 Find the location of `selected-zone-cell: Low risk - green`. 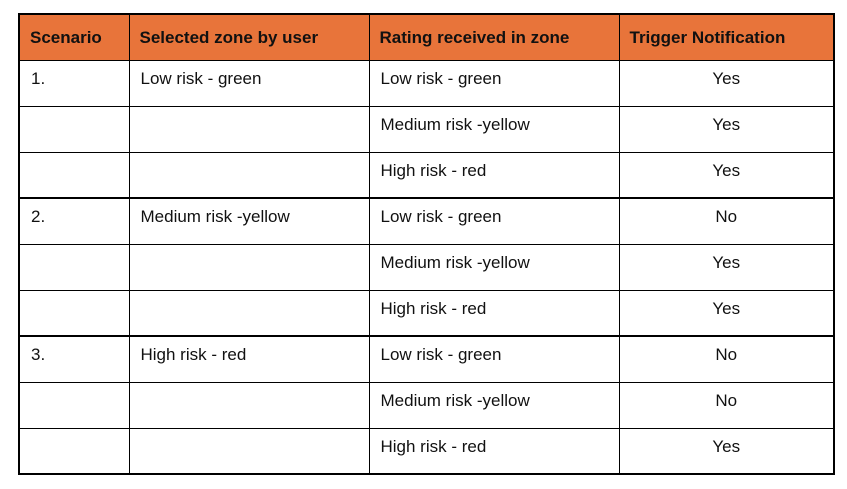

selected-zone-cell: Low risk - green is located at coordinates (249, 83).